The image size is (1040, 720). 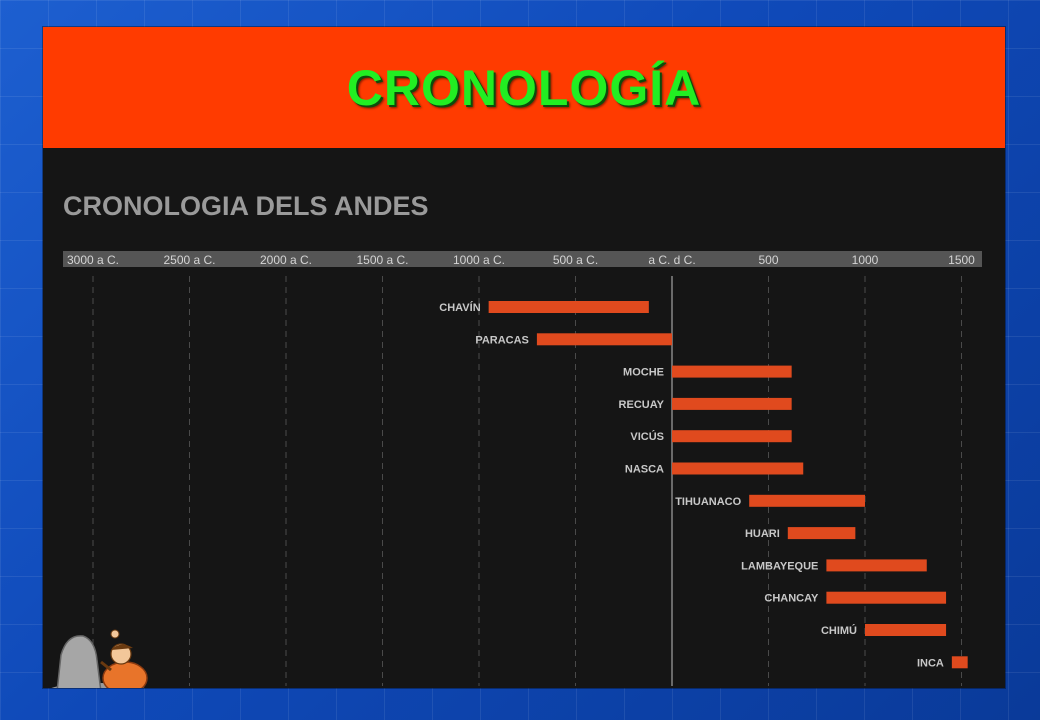 I want to click on x-tick-label: a C. d C., so click(x=671, y=260).